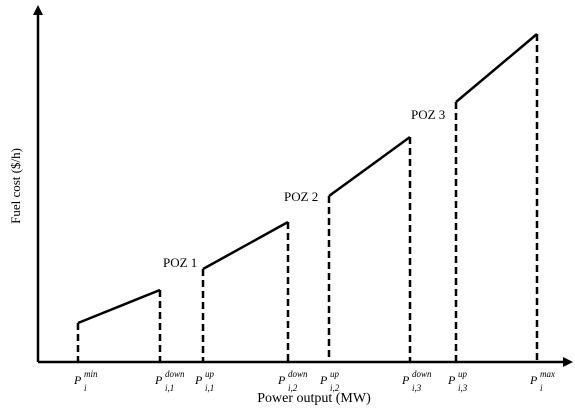  Describe the element at coordinates (204, 381) in the screenshot. I see `tick-label-p-up-1: P up i,1` at that location.